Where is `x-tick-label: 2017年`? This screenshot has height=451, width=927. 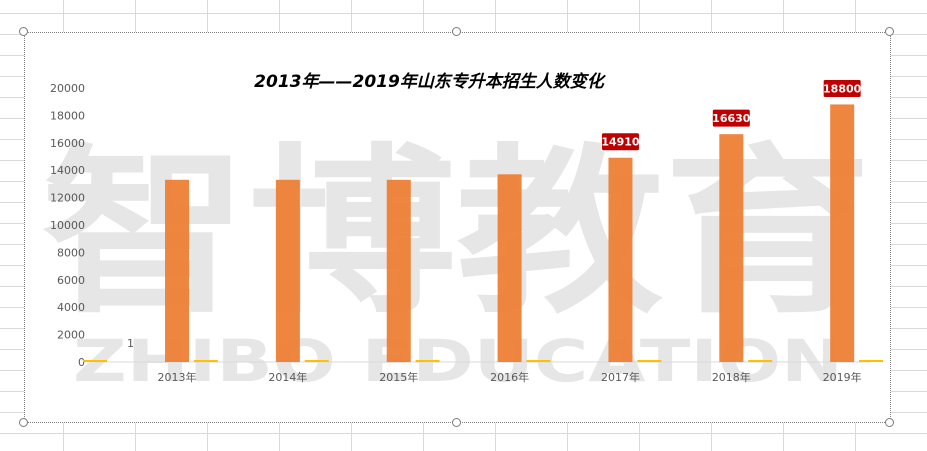 x-tick-label: 2017年 is located at coordinates (620, 377).